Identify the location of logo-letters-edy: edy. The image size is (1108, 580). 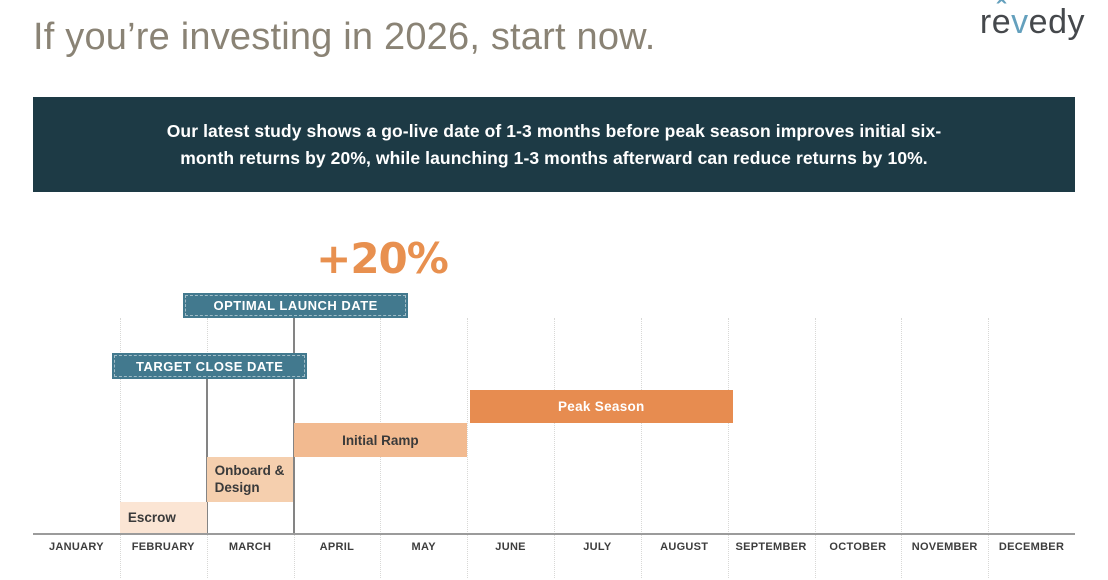
(1056, 22).